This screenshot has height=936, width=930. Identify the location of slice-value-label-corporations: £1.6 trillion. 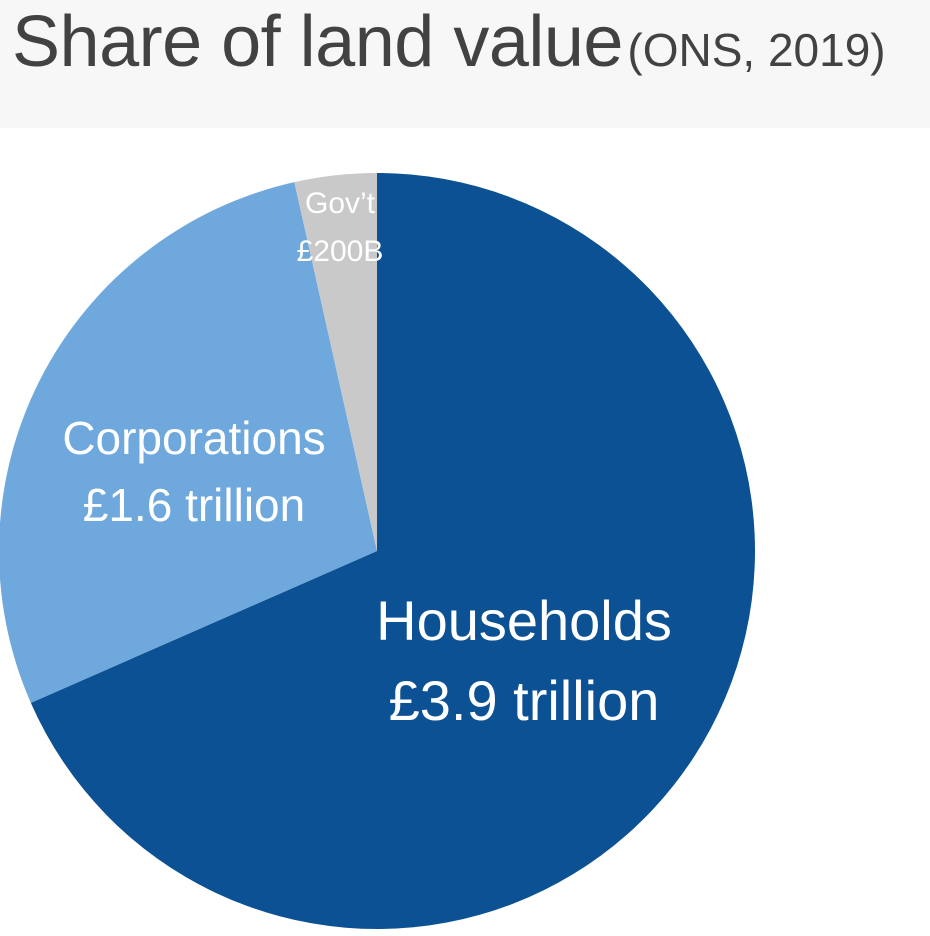
(194, 505).